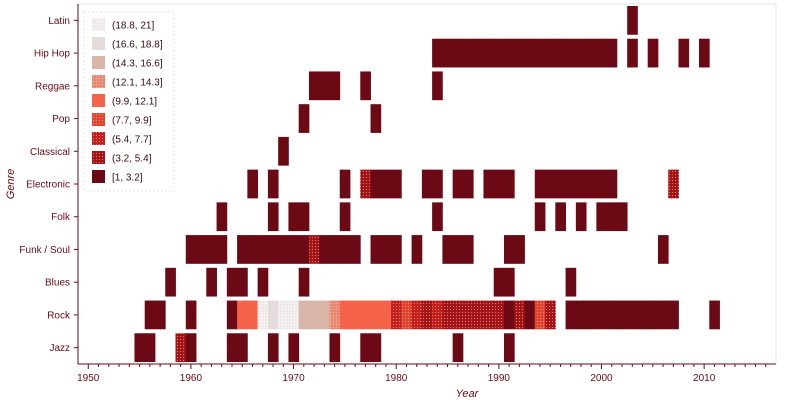 This screenshot has height=400, width=800. Describe the element at coordinates (519, 53) in the screenshot. I see `cell-hip-hop-1992` at that location.